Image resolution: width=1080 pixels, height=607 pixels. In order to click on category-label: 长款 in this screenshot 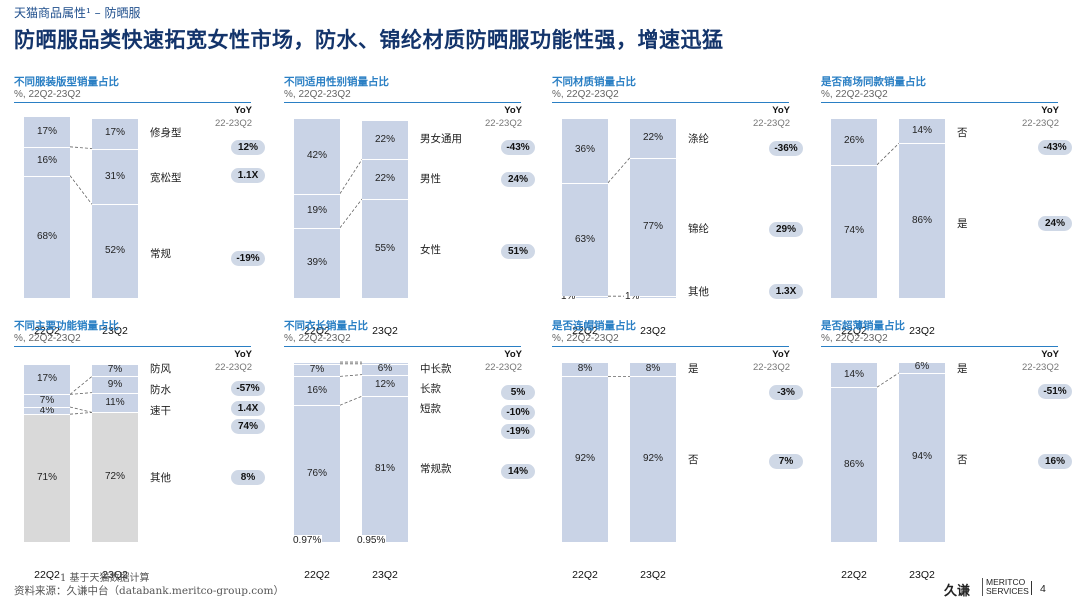, I will do `click(430, 389)`.